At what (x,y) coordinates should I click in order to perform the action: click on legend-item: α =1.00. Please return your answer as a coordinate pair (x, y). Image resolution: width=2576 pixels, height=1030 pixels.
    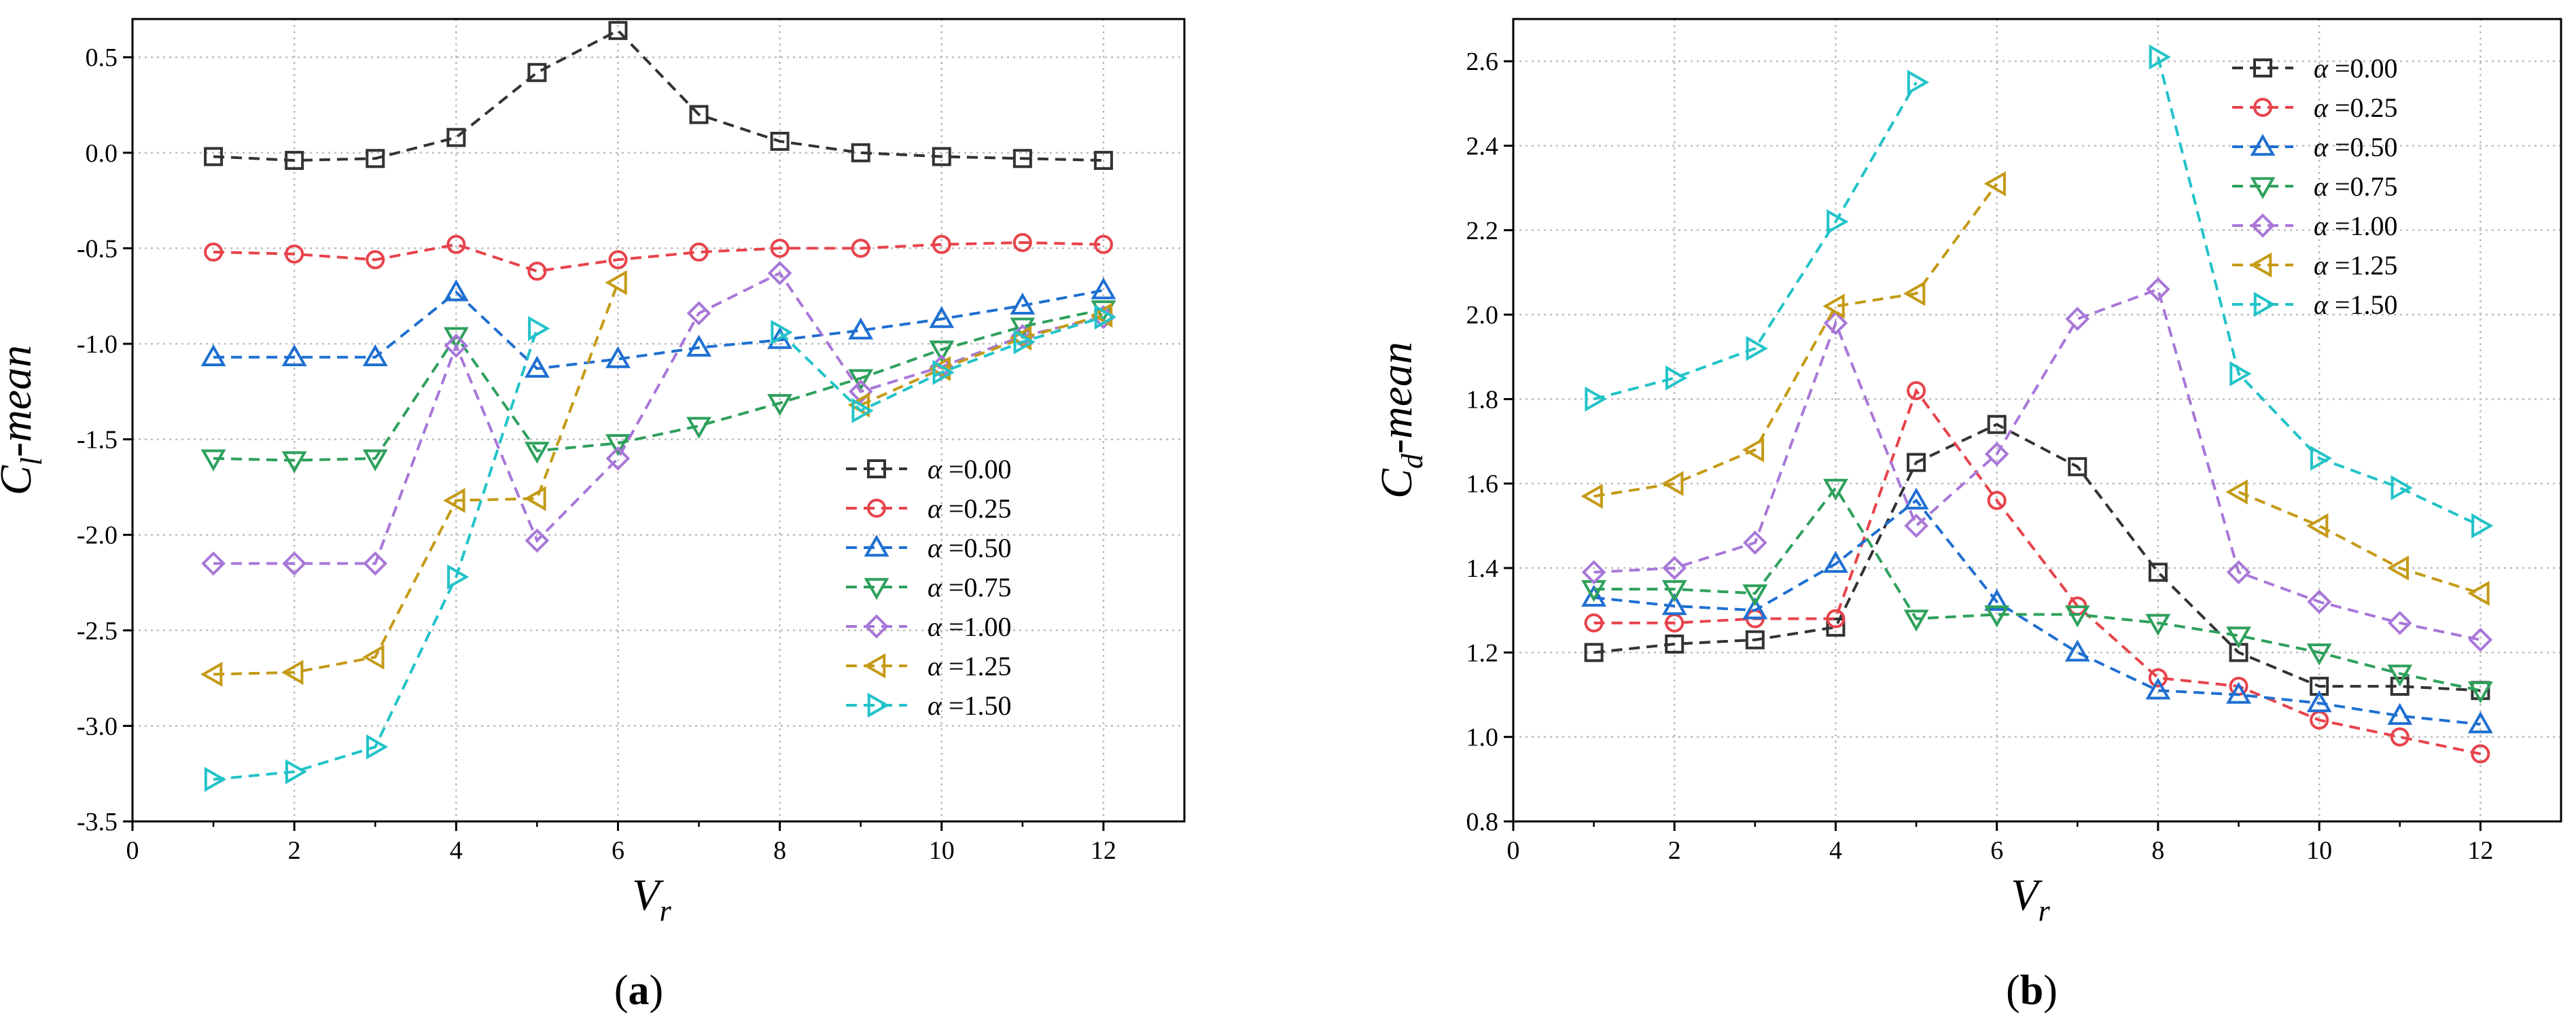
    Looking at the image, I should click on (929, 626).